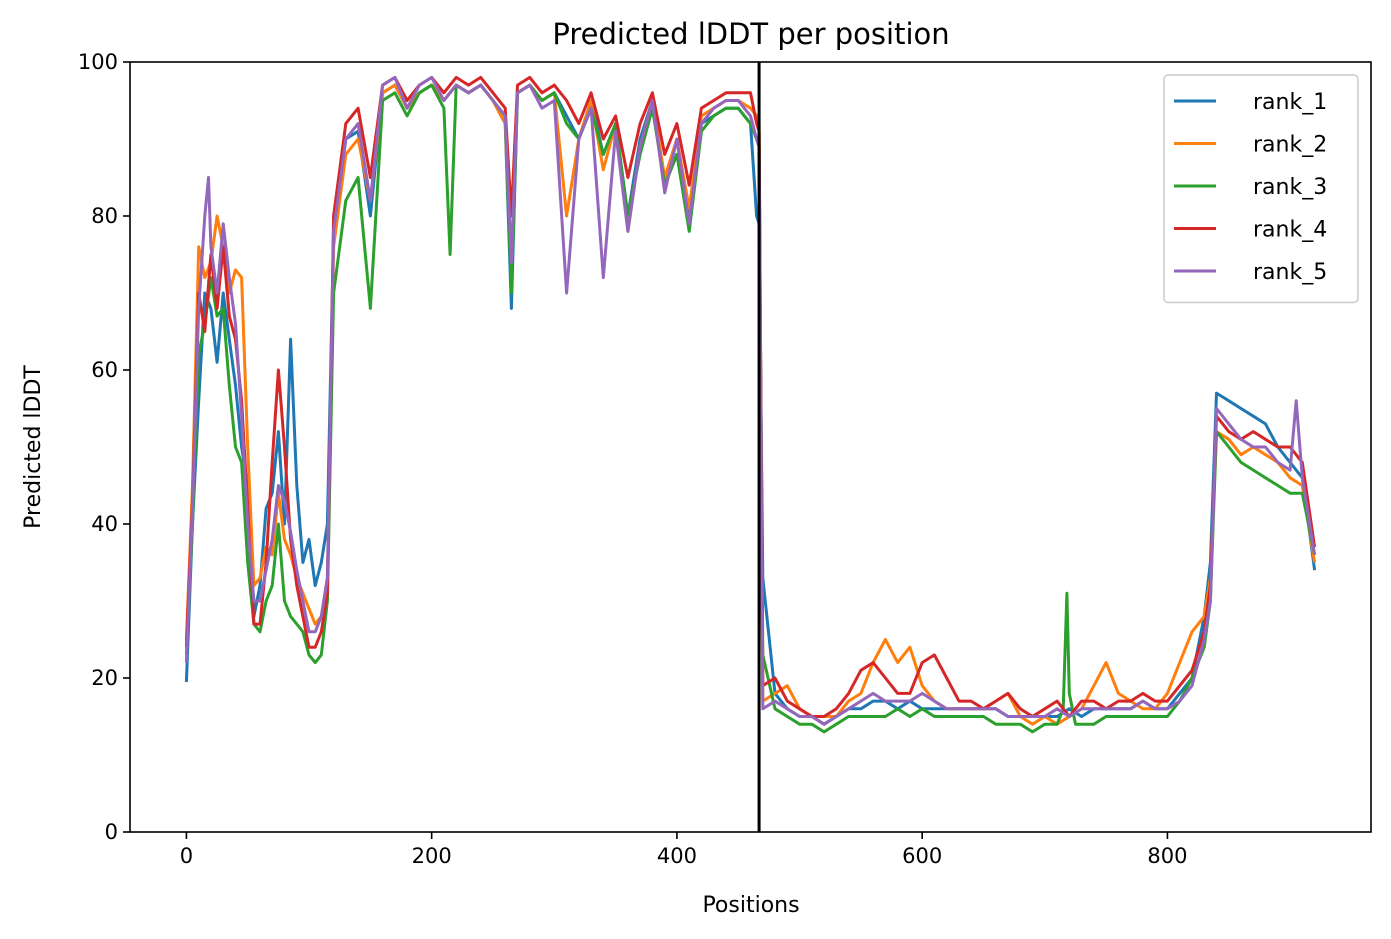 The height and width of the screenshot is (939, 1391). I want to click on y-tick-label: 0, so click(111, 832).